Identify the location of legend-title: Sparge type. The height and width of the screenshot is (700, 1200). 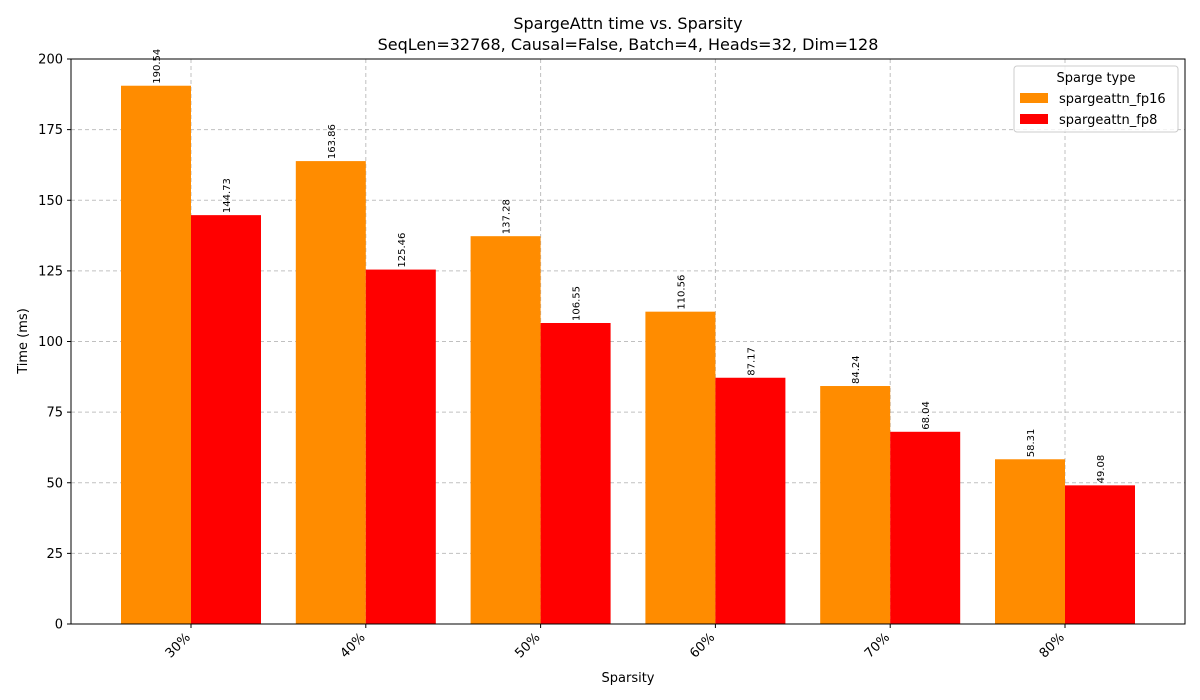
(1095, 78).